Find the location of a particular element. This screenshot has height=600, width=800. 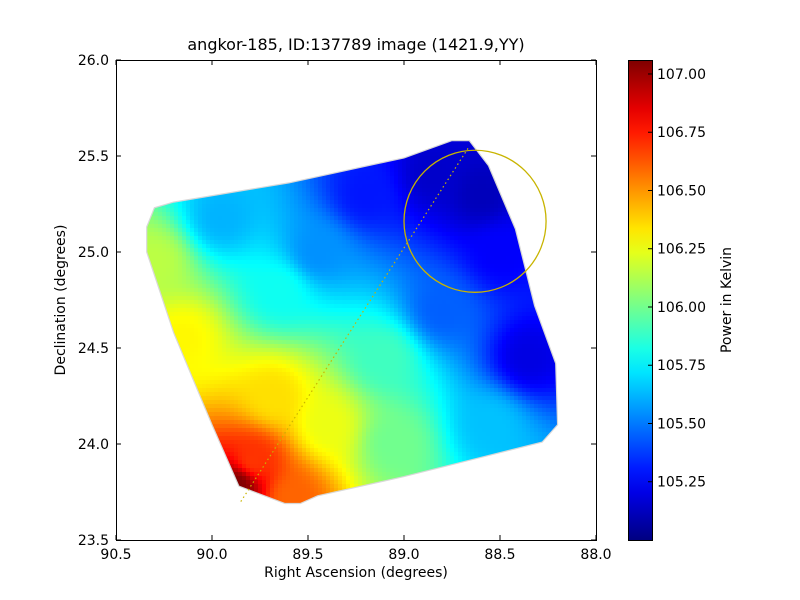

colorbar-label: Power in Kelvin is located at coordinates (727, 300).